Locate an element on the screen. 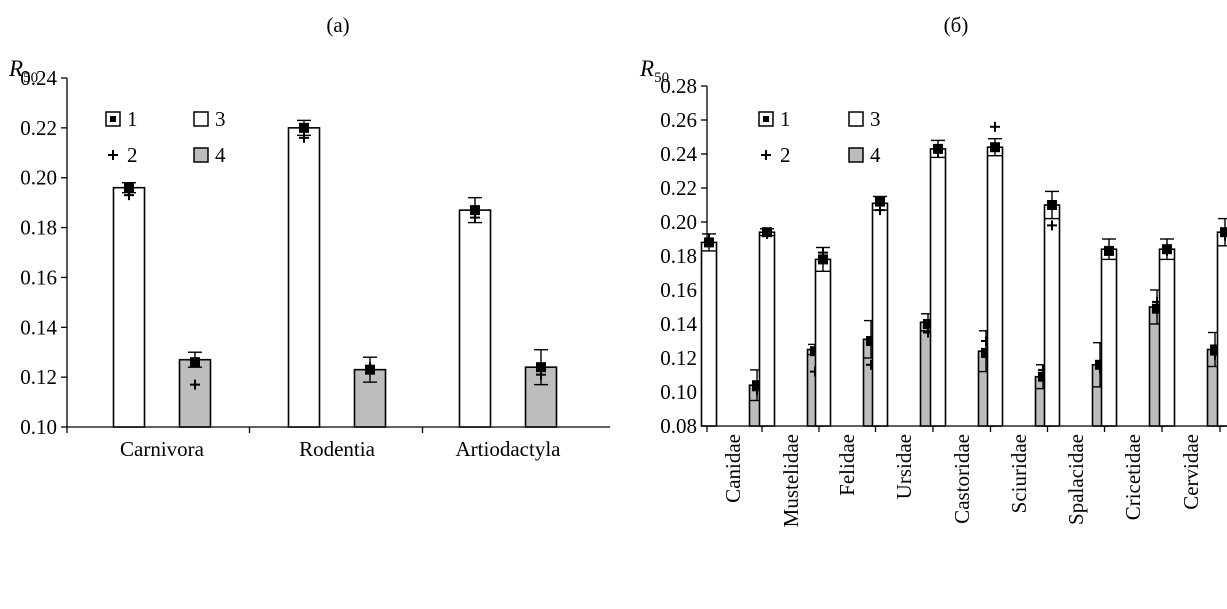 Image resolution: width=1227 pixels, height=609 pixels. x-category-label: Sciuridae is located at coordinates (1019, 473).